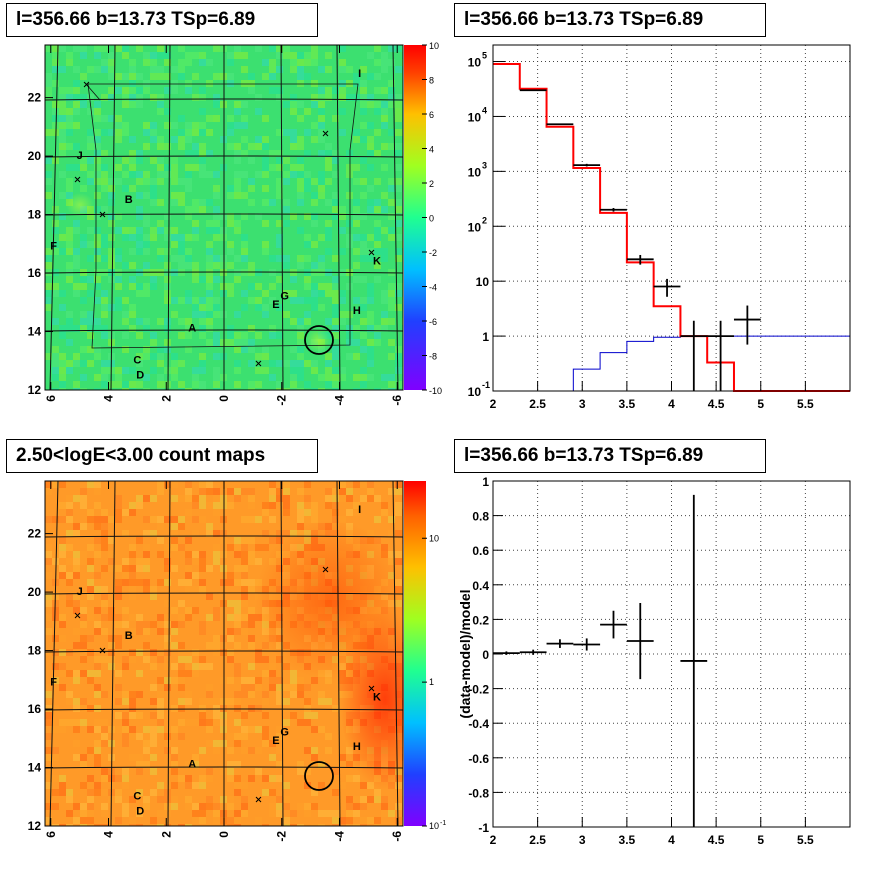 This screenshot has width=896, height=872. Describe the element at coordinates (80, 205) in the screenshot. I see `residual-map-hotspot` at that location.